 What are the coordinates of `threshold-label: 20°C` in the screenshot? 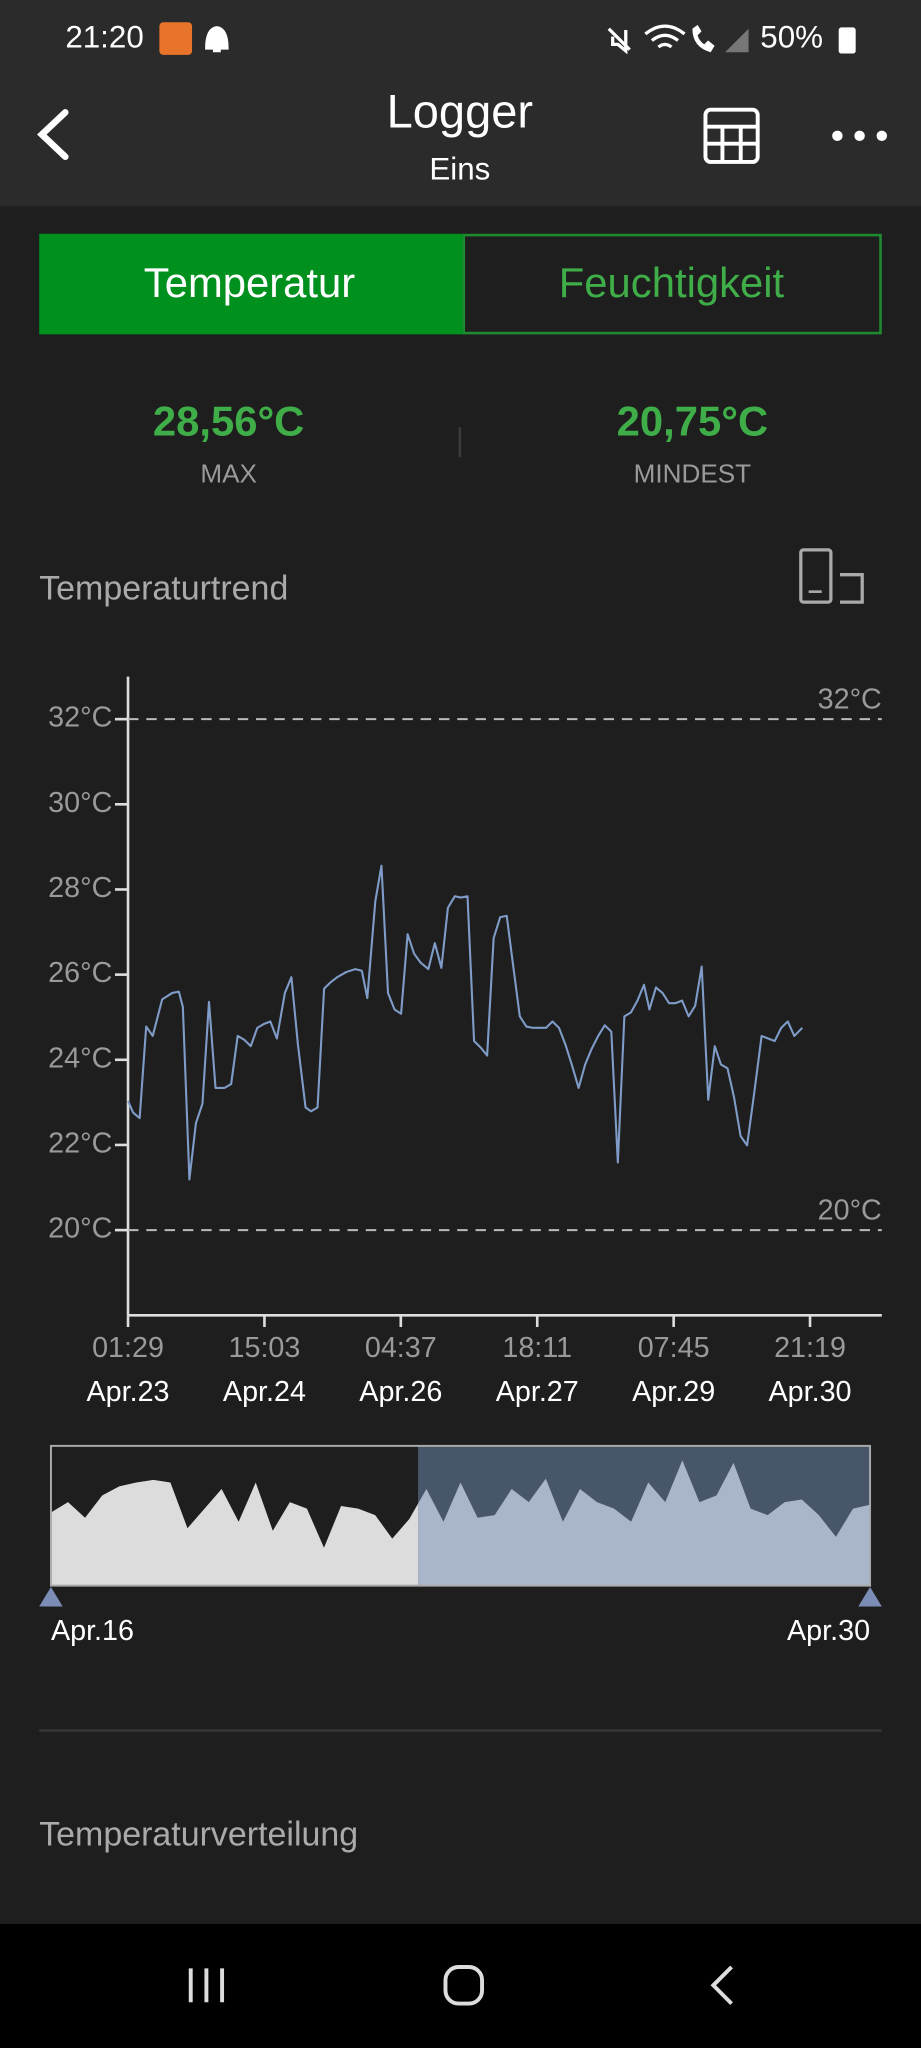 It's located at (850, 1210).